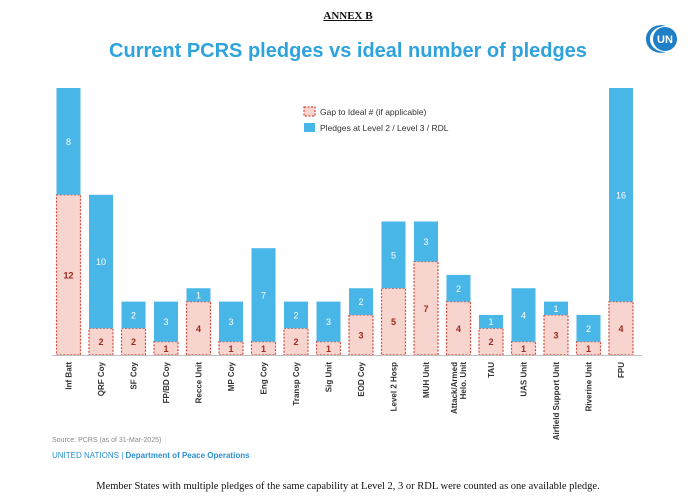  I want to click on category-label: Level 2 Hosp, so click(394, 386).